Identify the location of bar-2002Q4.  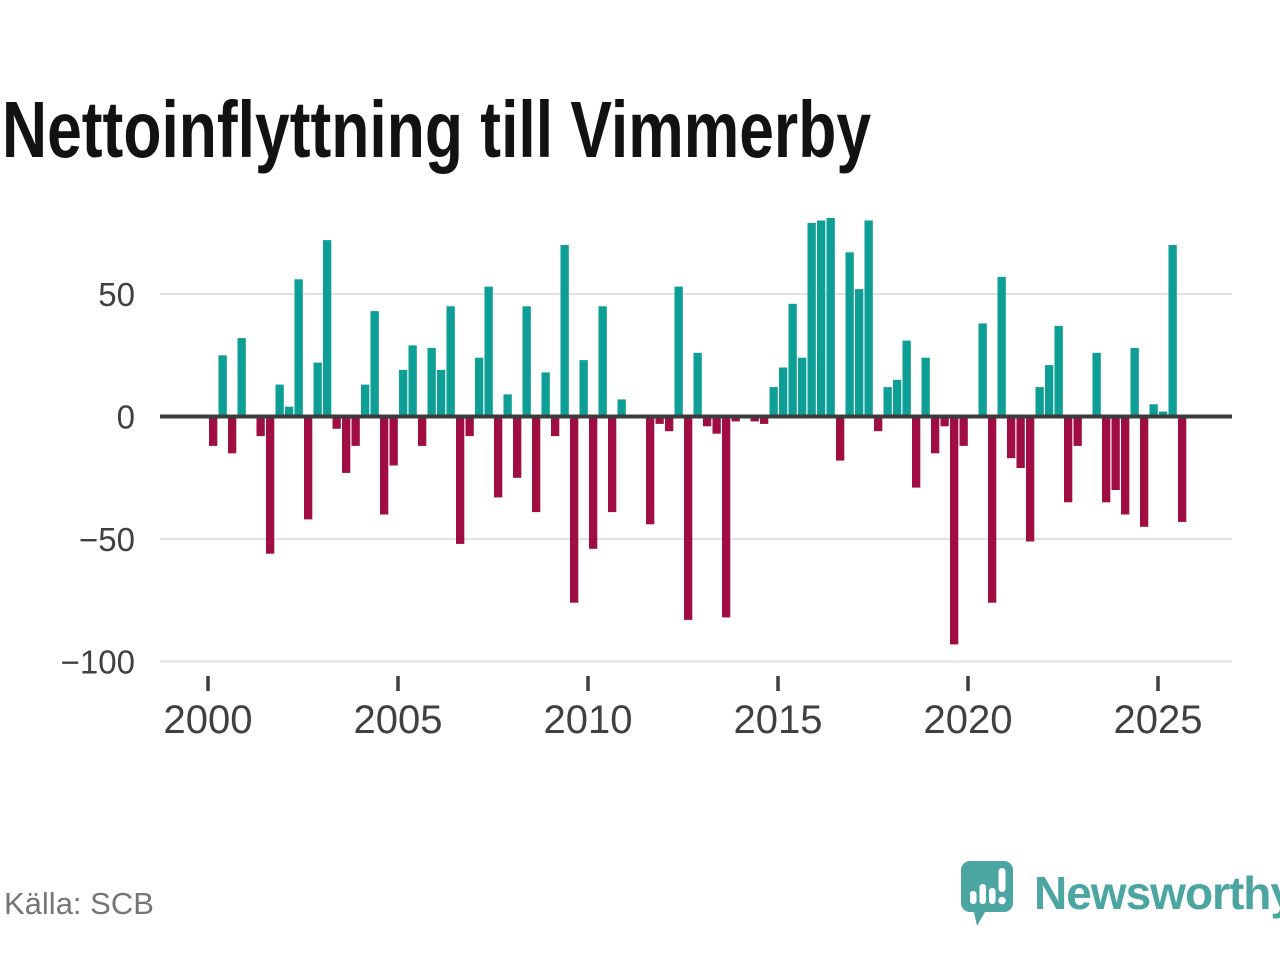
(317, 389).